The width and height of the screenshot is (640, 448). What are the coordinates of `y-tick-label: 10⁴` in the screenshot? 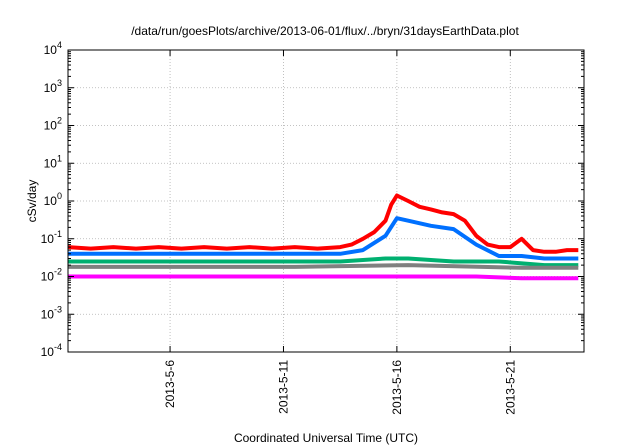 It's located at (53, 48).